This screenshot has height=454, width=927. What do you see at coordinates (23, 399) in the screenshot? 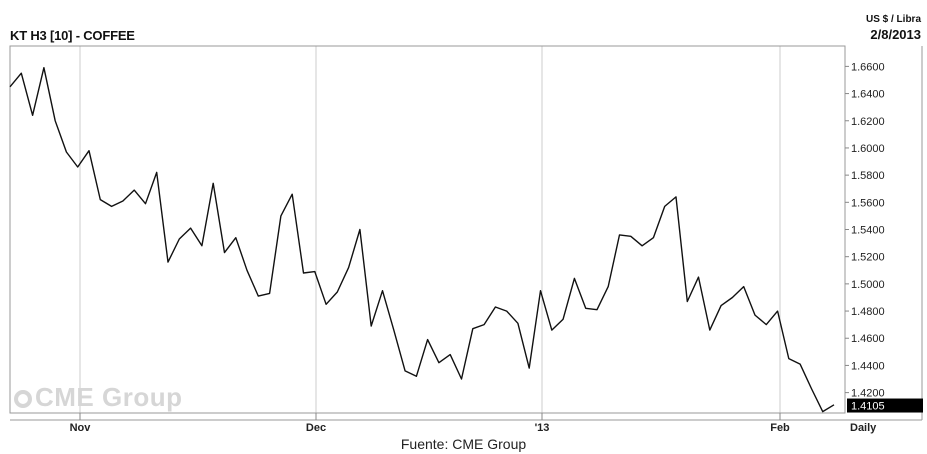
I see `cme-logo-icon` at bounding box center [23, 399].